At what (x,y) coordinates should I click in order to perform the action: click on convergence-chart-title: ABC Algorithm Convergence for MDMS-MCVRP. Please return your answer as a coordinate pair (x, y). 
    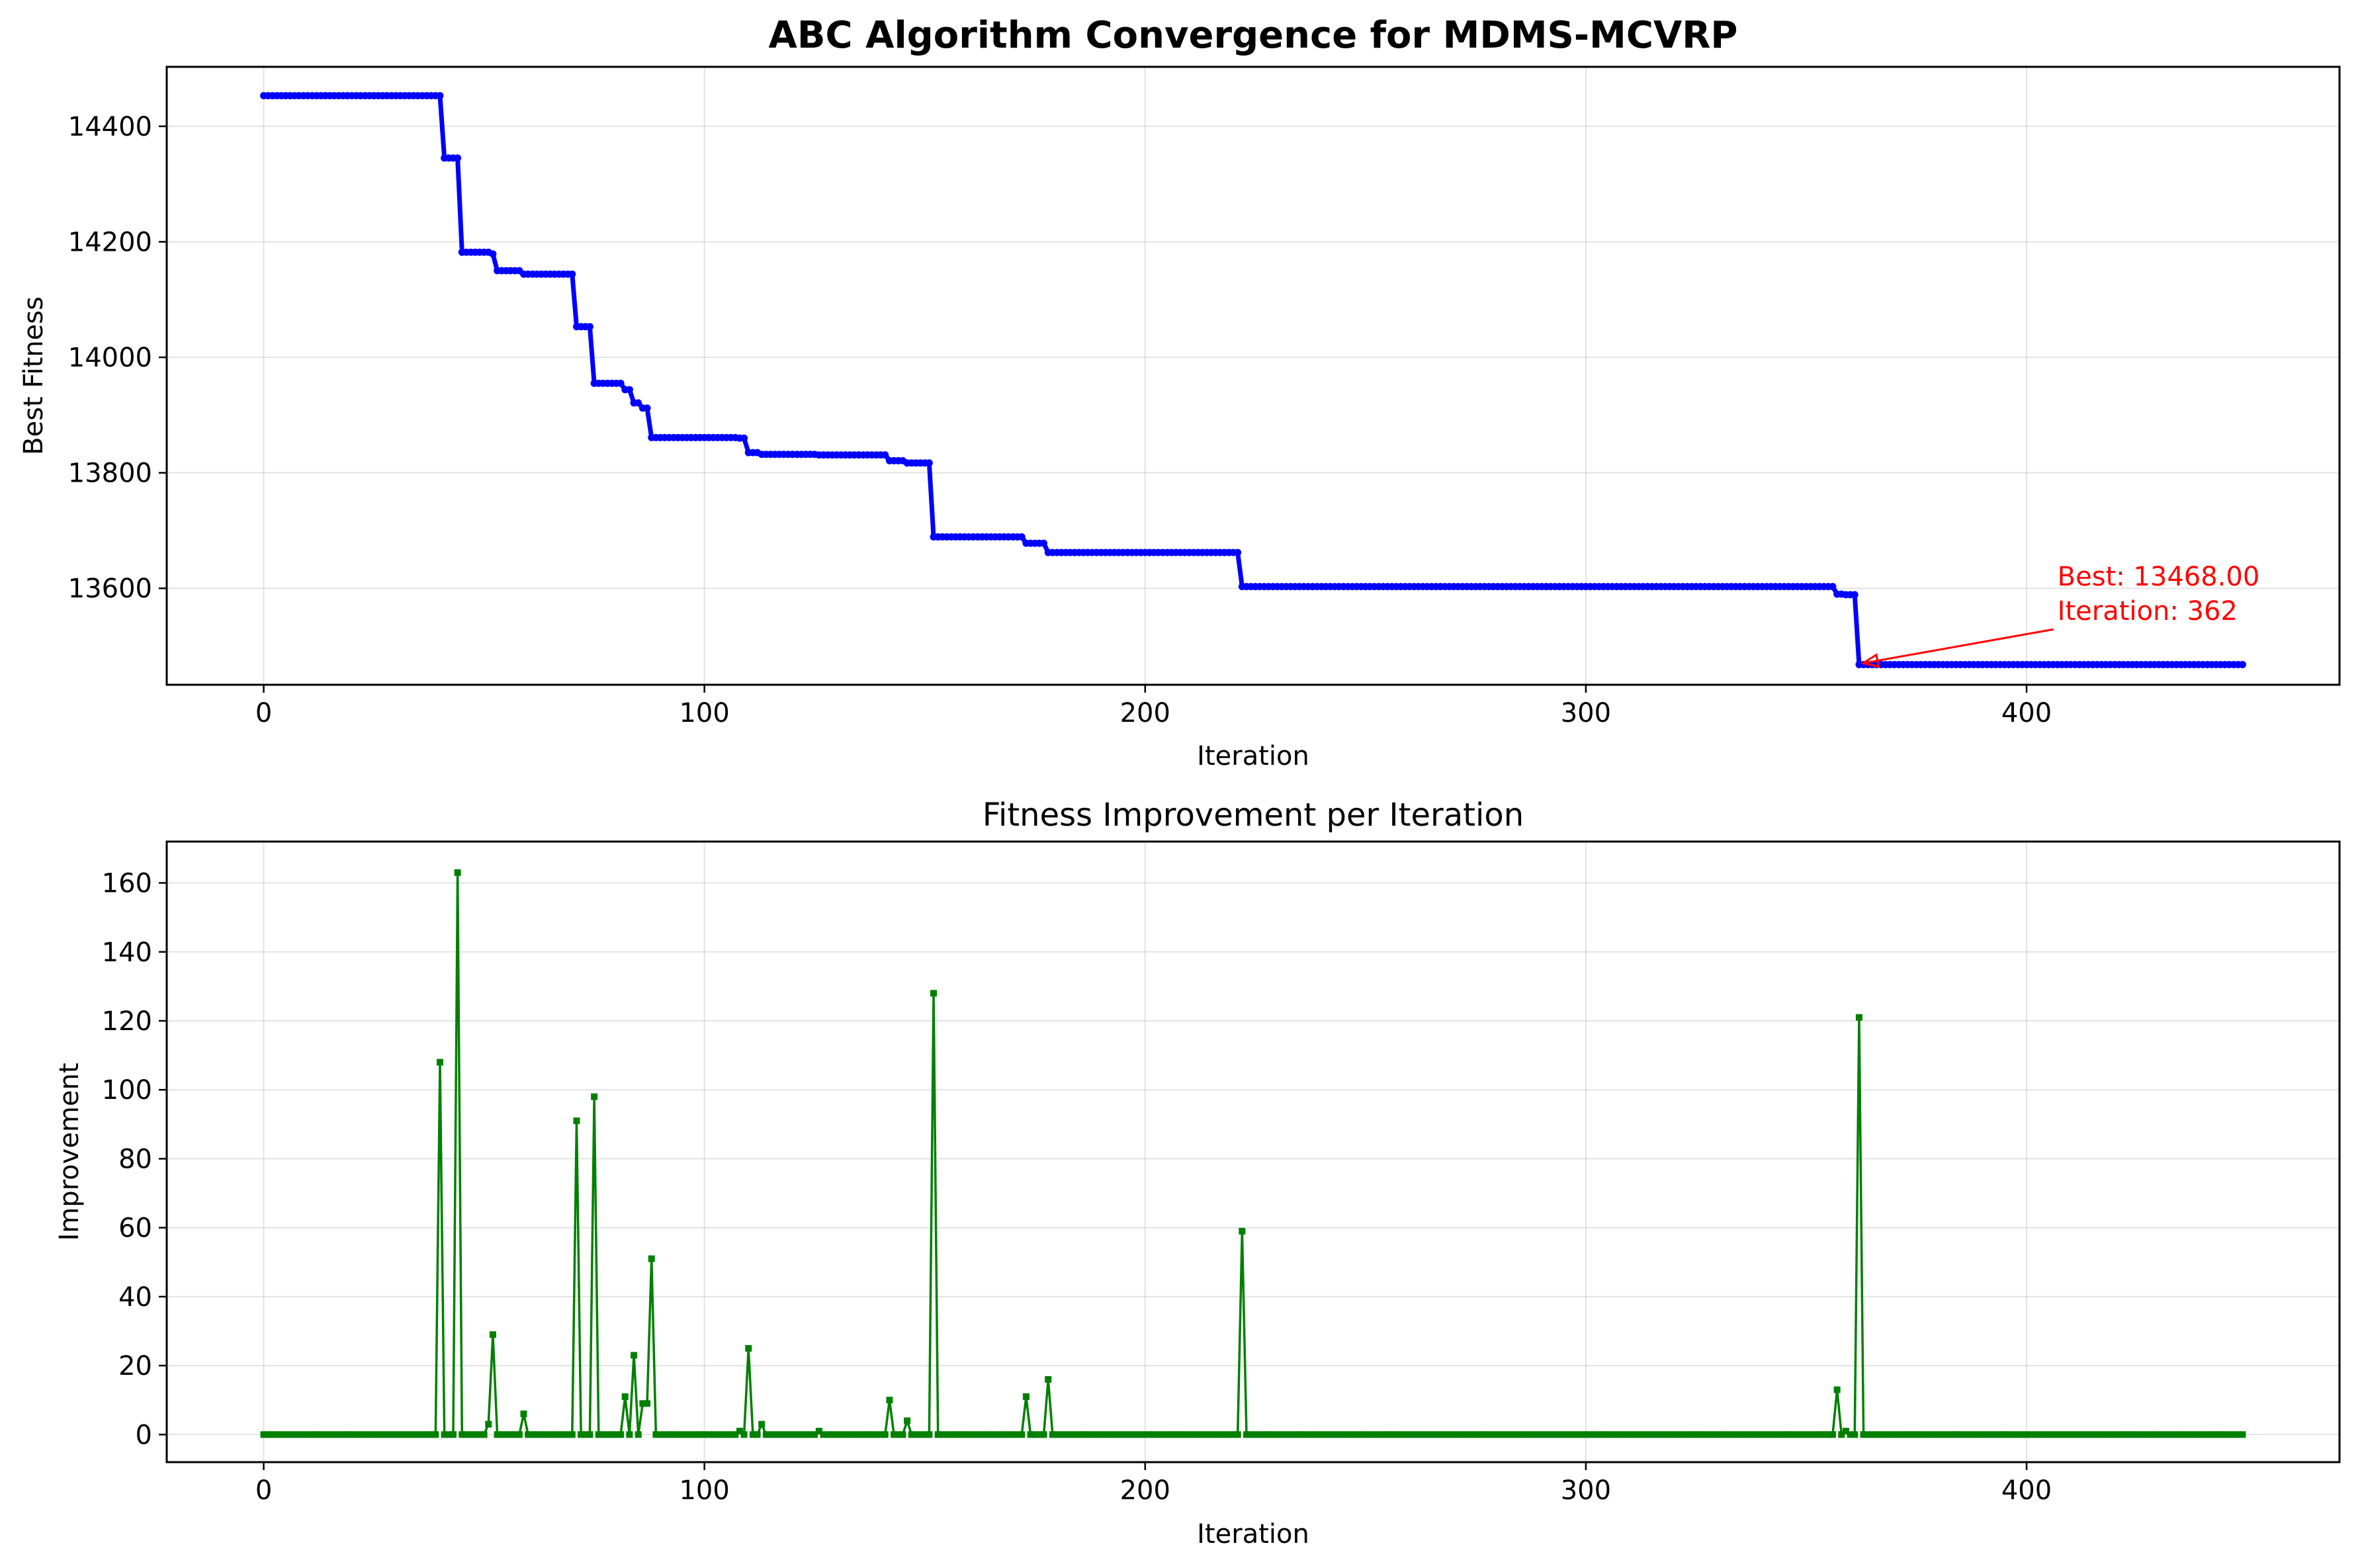
    Looking at the image, I should click on (1253, 35).